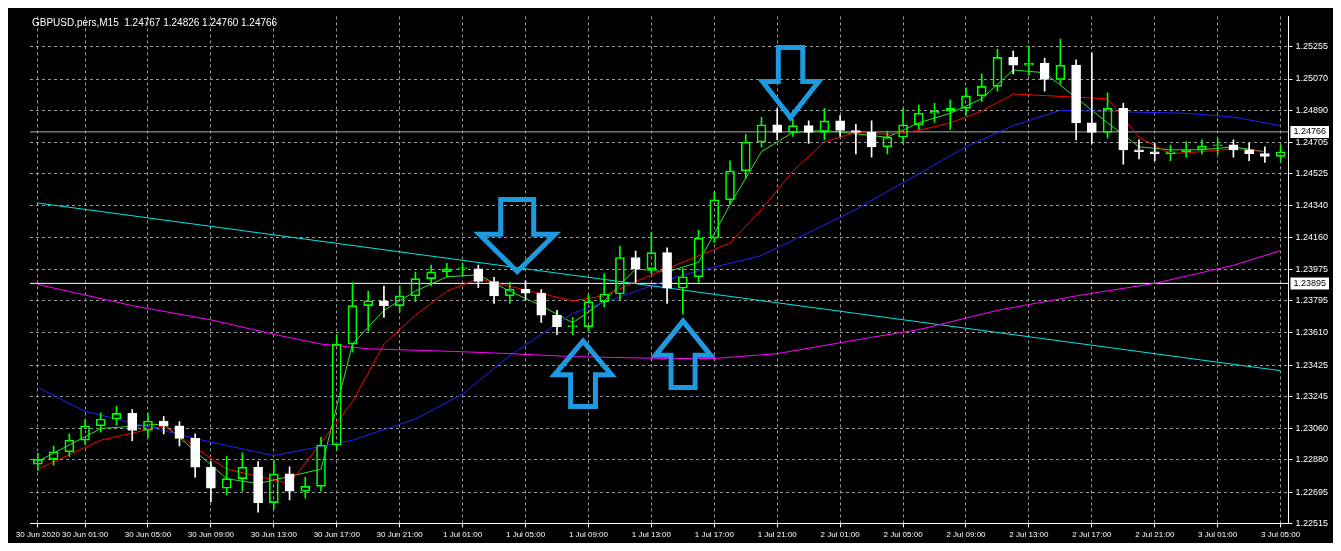  What do you see at coordinates (400, 535) in the screenshot?
I see `x-tick-label: 30 Jun 21:00` at bounding box center [400, 535].